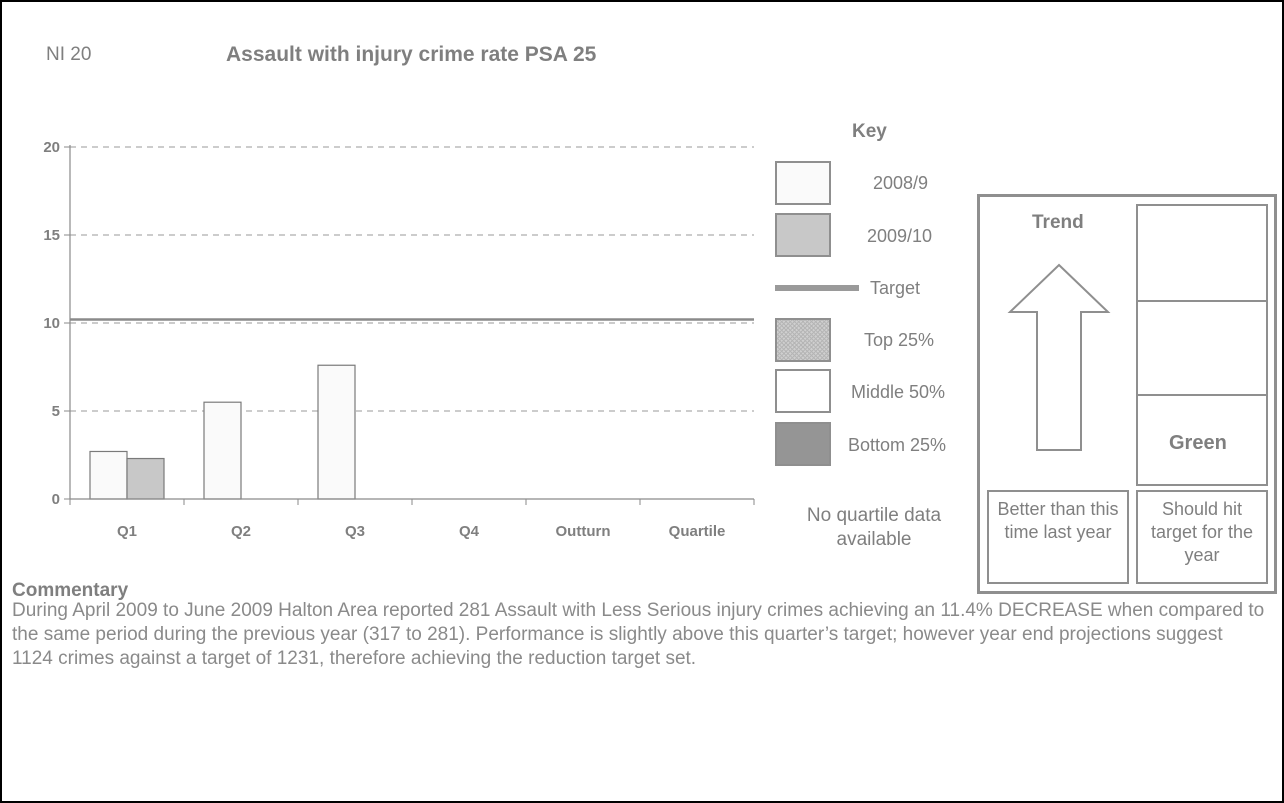 This screenshot has height=803, width=1284. Describe the element at coordinates (900, 236) in the screenshot. I see `key-label-2009-10: 2009/10` at that location.